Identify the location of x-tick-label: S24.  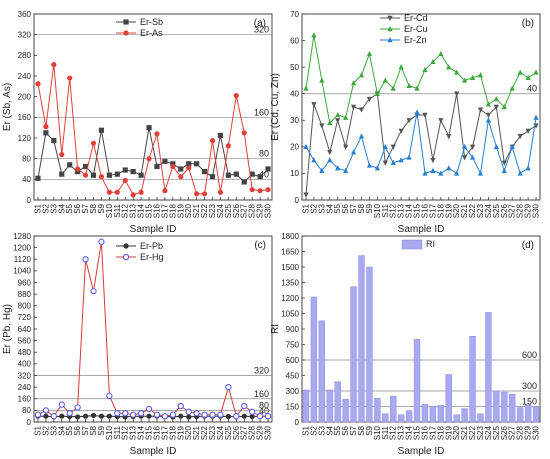
(488, 210).